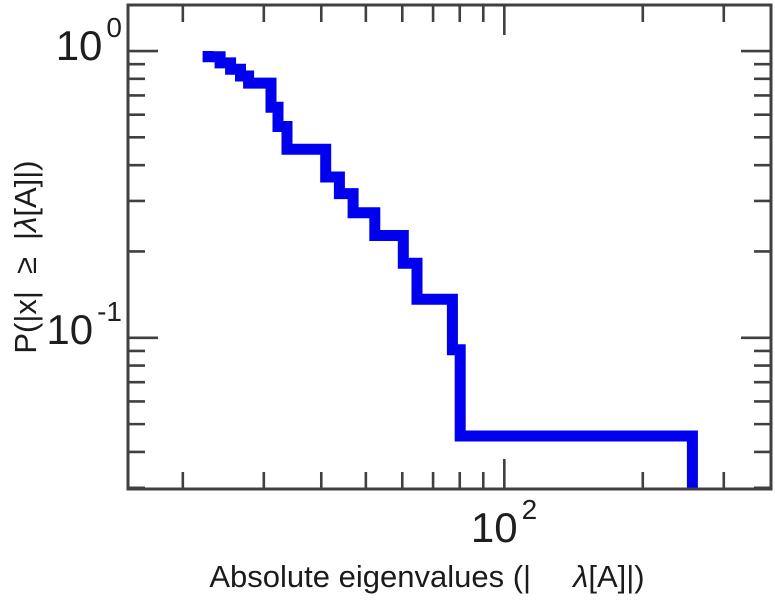 The height and width of the screenshot is (600, 775). What do you see at coordinates (370, 576) in the screenshot?
I see `x-axis-title-text: Absolute eigenvalues (|` at bounding box center [370, 576].